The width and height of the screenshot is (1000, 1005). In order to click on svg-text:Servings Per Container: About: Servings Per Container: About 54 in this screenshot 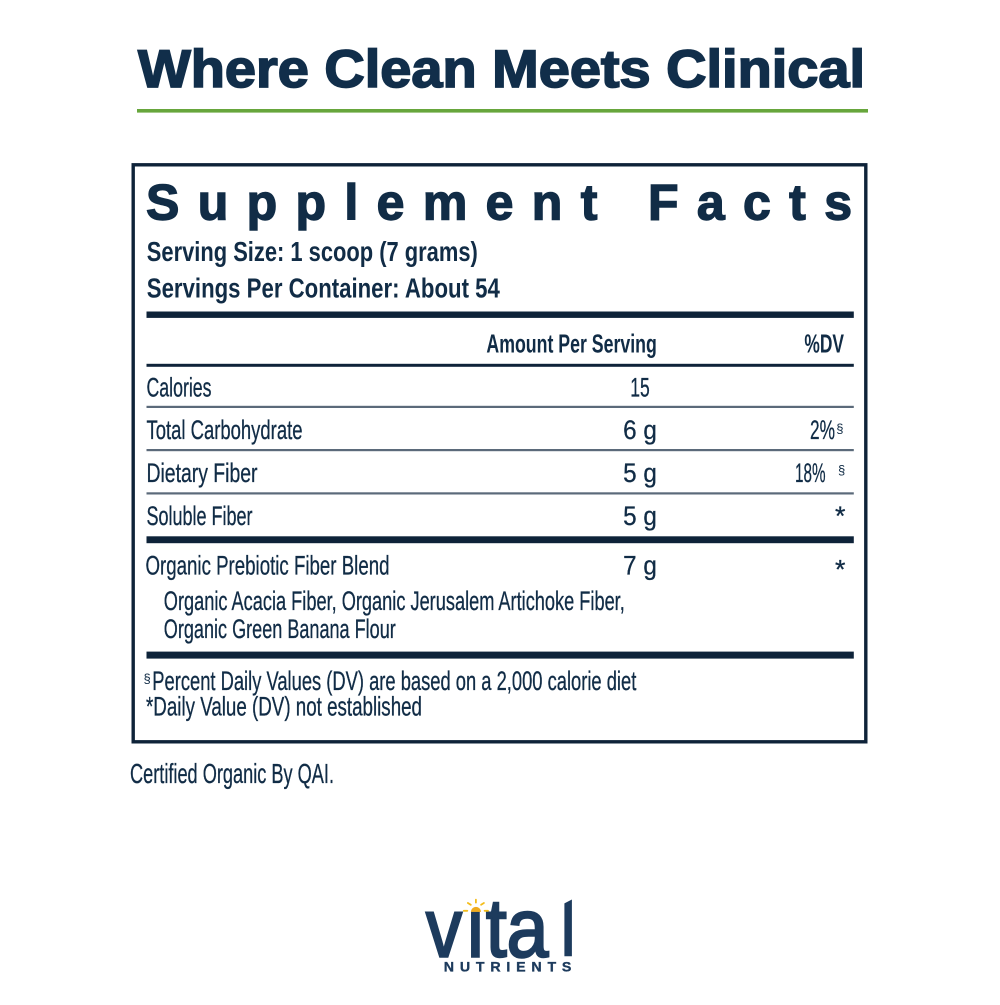, I will do `click(324, 288)`.